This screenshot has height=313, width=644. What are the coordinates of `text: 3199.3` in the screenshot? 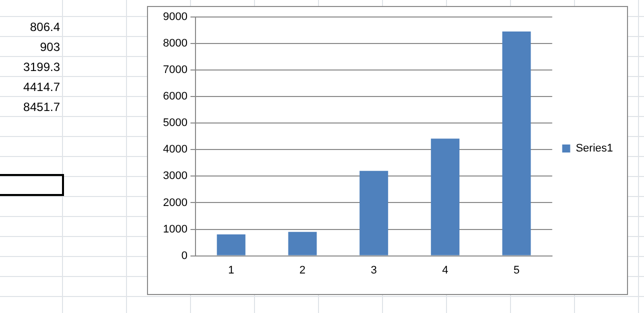 It's located at (41, 67).